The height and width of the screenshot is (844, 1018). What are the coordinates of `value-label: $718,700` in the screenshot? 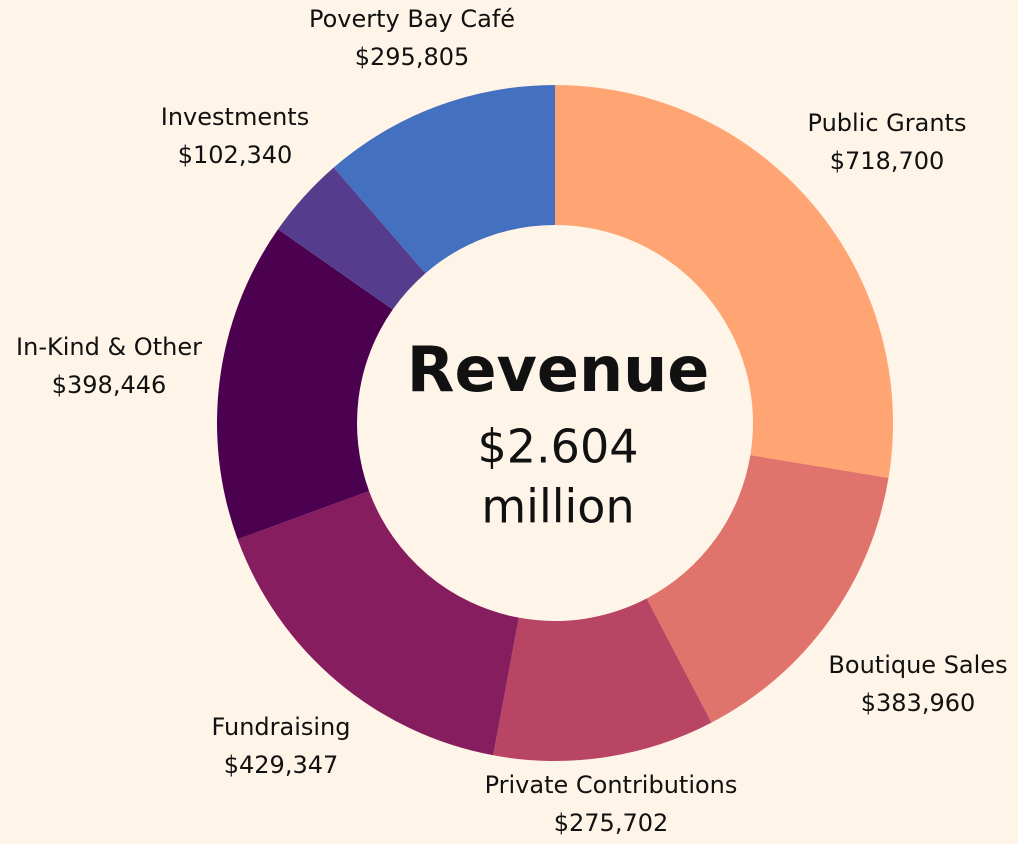 It's located at (887, 161).